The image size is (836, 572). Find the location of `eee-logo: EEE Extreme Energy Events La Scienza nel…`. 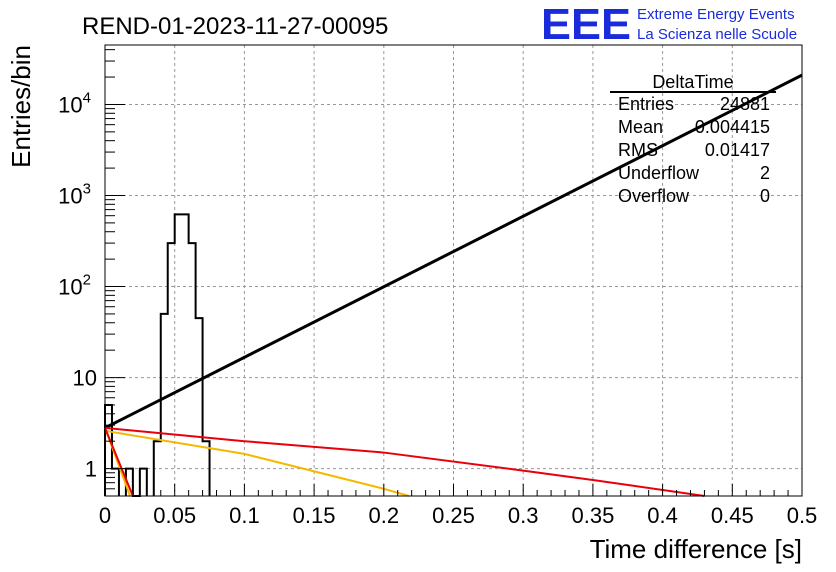

eee-logo: EEE Extreme Energy Events La Scienza nel… is located at coordinates (669, 24).